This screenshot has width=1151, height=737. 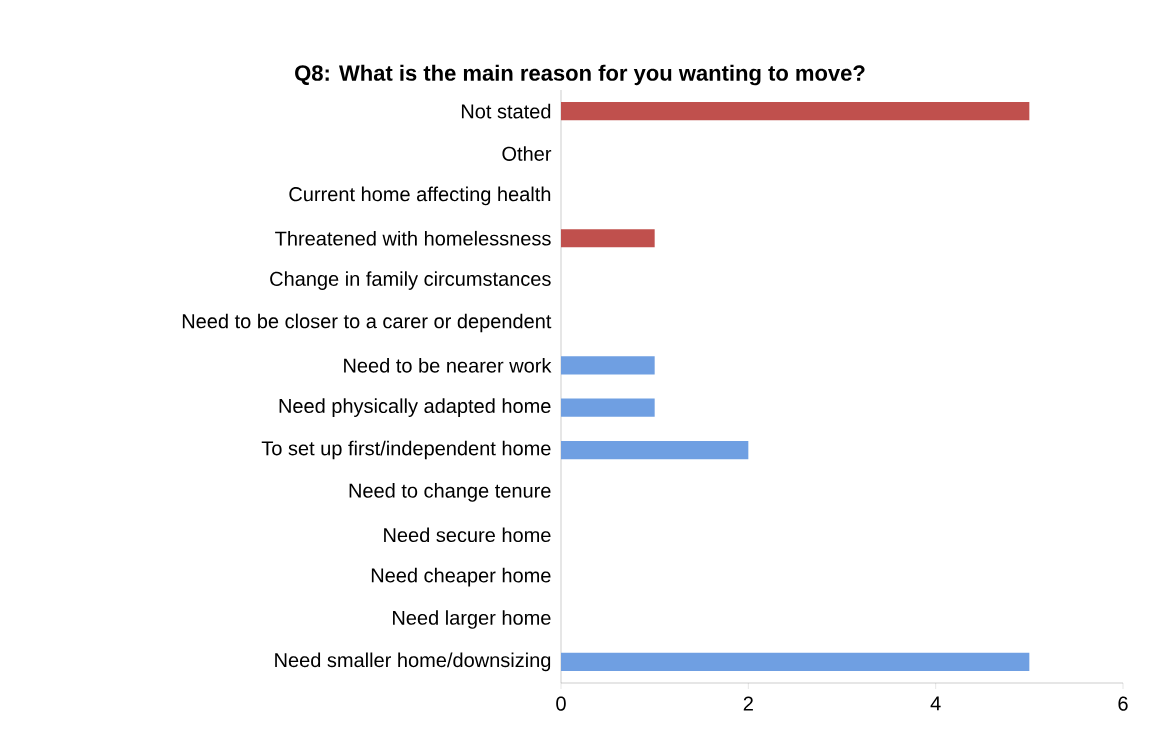 What do you see at coordinates (527, 153) in the screenshot?
I see `y-tick-label: Other` at bounding box center [527, 153].